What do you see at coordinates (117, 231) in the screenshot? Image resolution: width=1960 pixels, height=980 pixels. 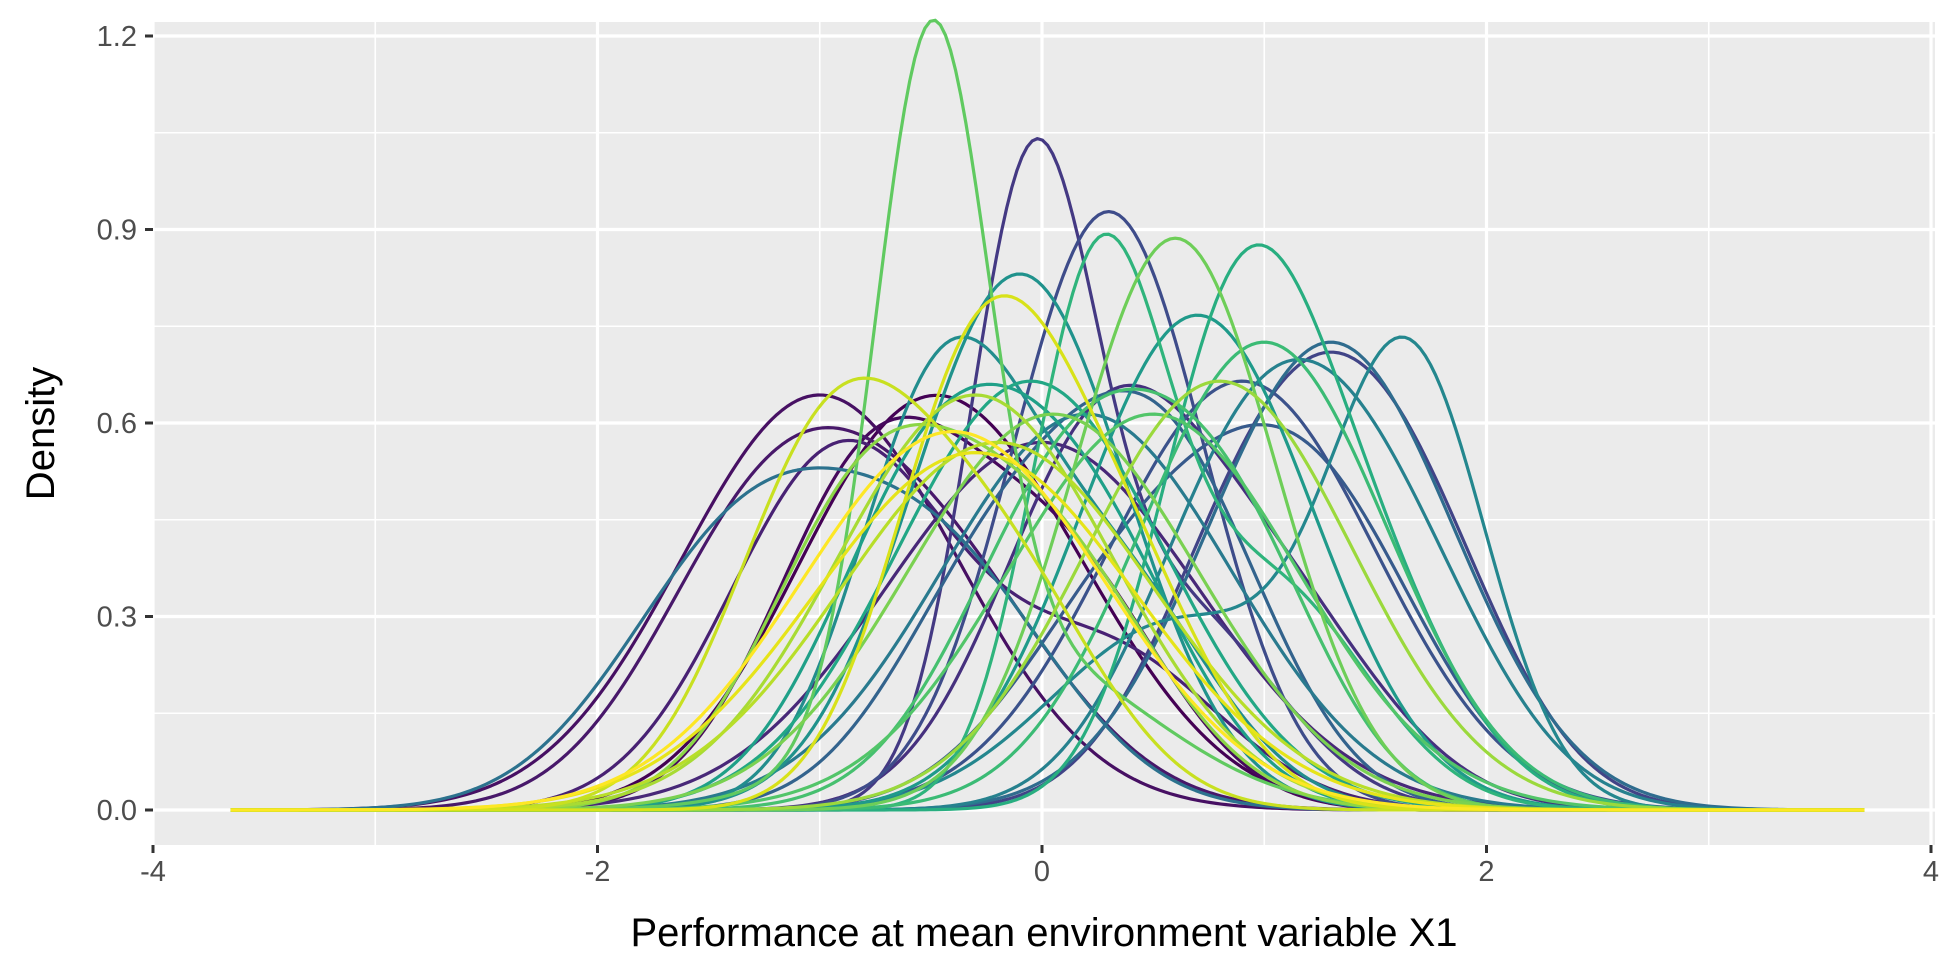 I see `y-tick-label: 0.9` at bounding box center [117, 231].